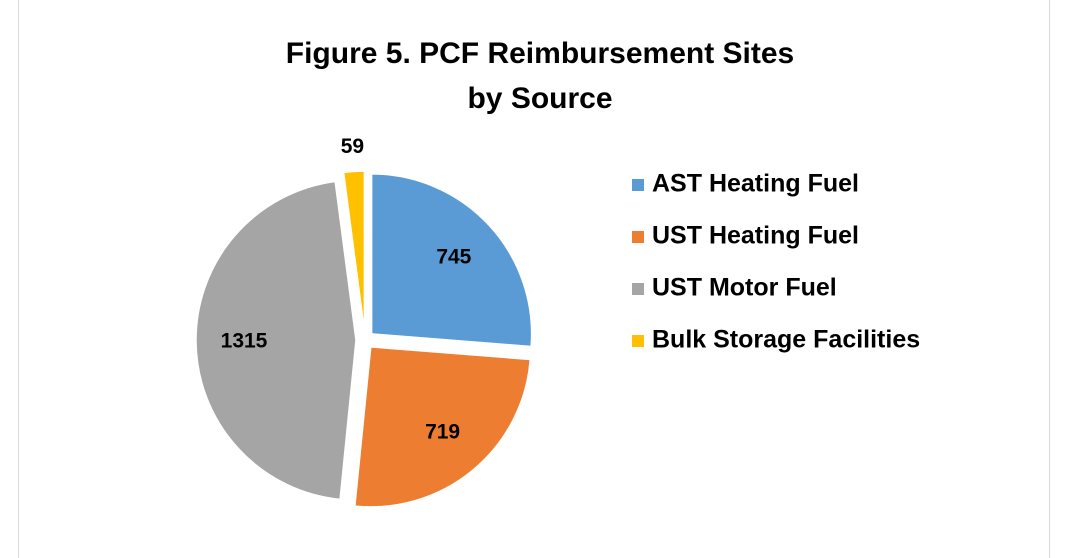 Image resolution: width=1065 pixels, height=558 pixels. What do you see at coordinates (540, 53) in the screenshot?
I see `chart-title: Figure 5. PCF Reimbursement Sites` at bounding box center [540, 53].